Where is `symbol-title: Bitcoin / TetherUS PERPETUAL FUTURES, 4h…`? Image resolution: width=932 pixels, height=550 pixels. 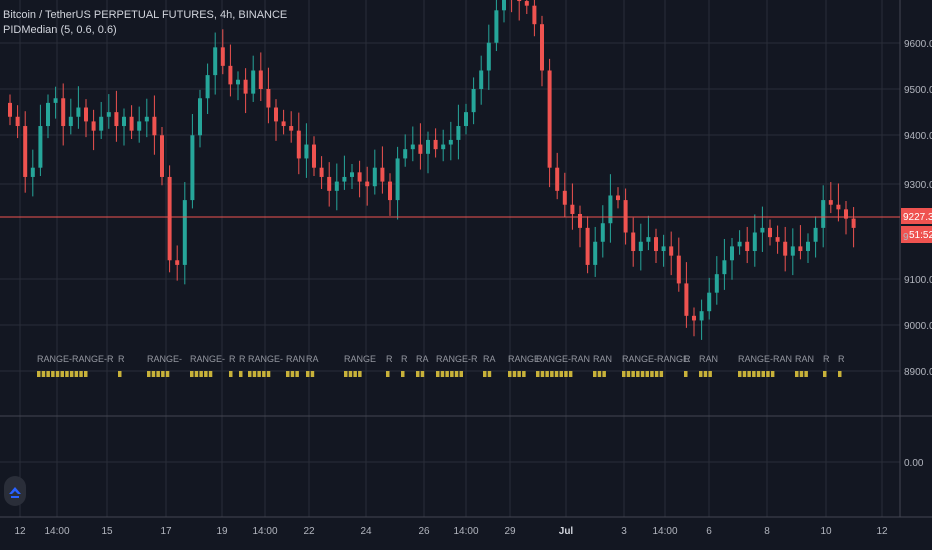 symbol-title: Bitcoin / TetherUS PERPETUAL FUTURES, 4h… is located at coordinates (145, 15).